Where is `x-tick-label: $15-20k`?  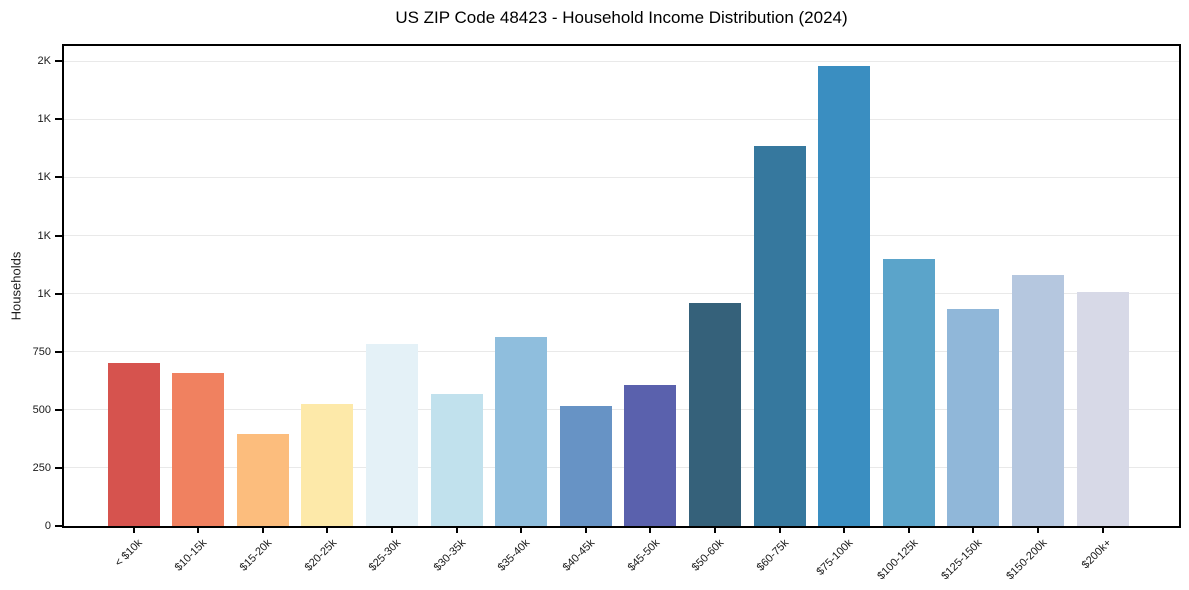
x-tick-label: $15-20k is located at coordinates (256, 555).